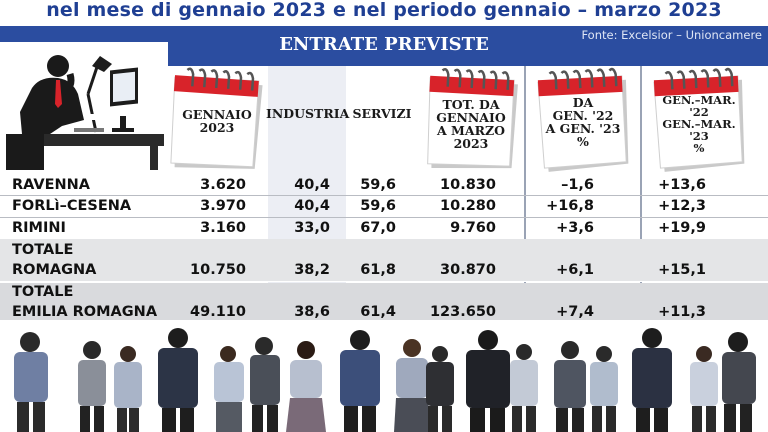 The width and height of the screenshot is (768, 432). Describe the element at coordinates (471, 104) in the screenshot. I see `header-line: TOT. DA` at that location.